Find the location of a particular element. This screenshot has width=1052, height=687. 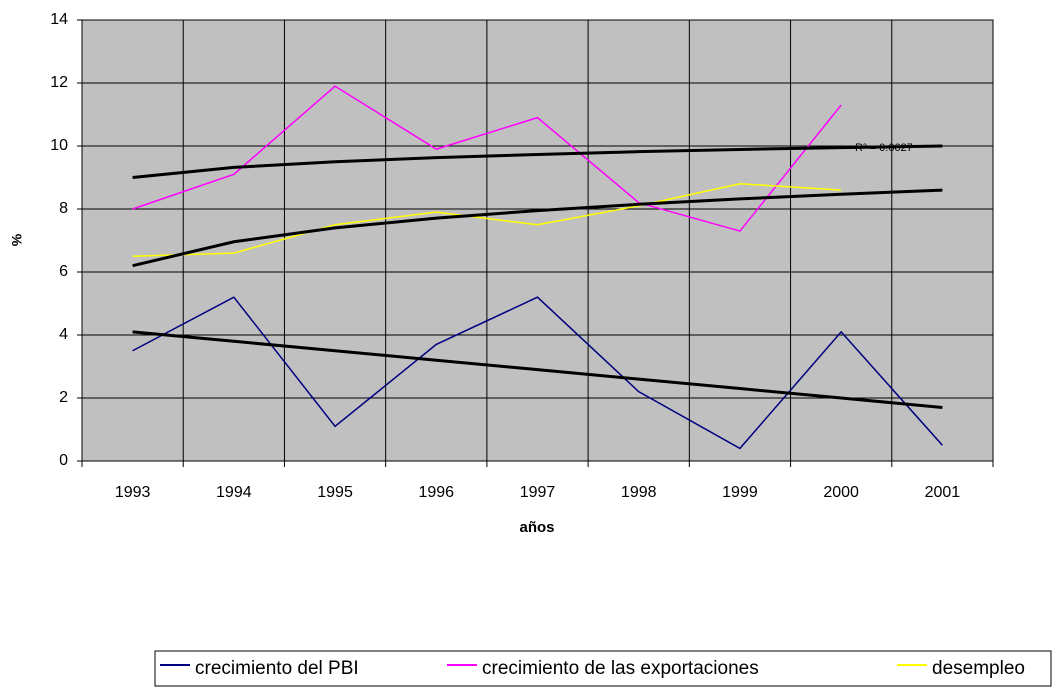

y-tick-label: 0 is located at coordinates (63, 460).